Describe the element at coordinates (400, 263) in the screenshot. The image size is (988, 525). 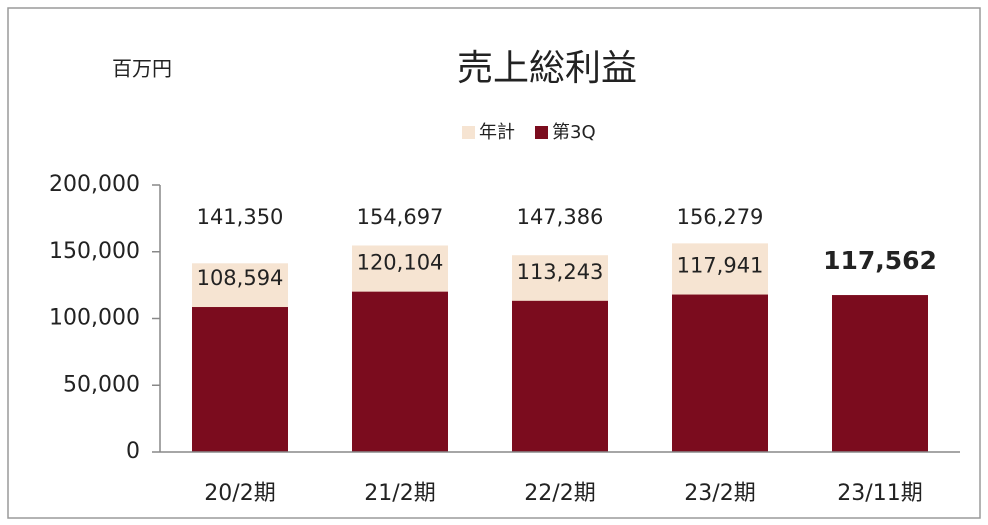
I see `value-label: 120,104` at that location.